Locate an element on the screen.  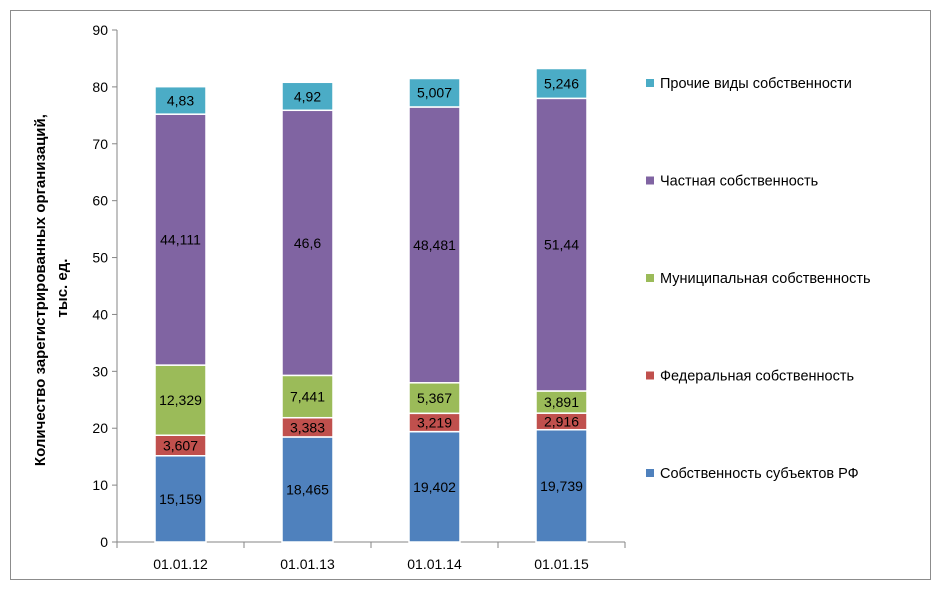
data-label: 5,246 is located at coordinates (561, 83).